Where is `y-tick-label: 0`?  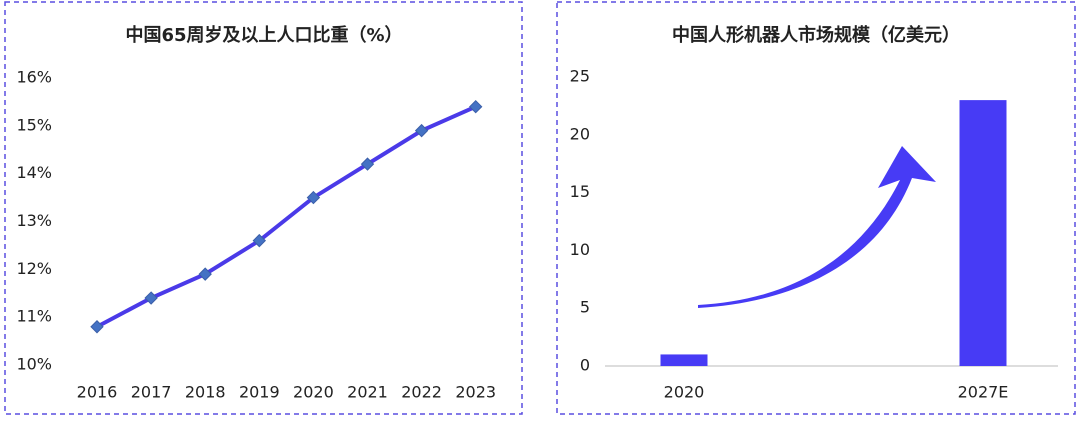 y-tick-label: 0 is located at coordinates (585, 365).